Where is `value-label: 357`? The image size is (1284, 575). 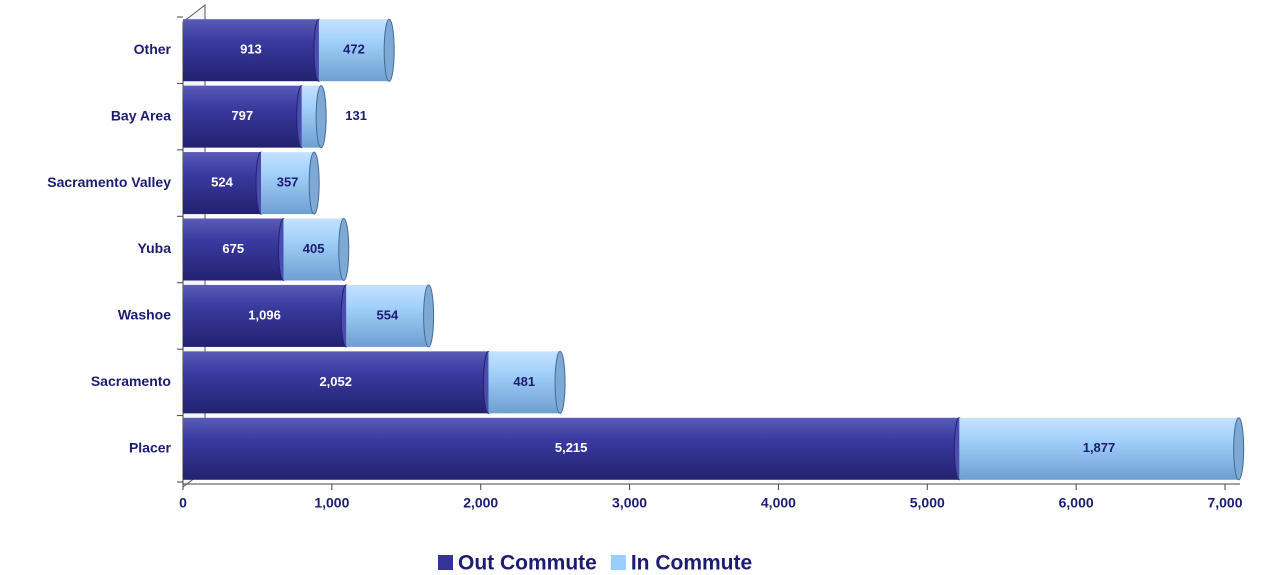 value-label: 357 is located at coordinates (288, 182).